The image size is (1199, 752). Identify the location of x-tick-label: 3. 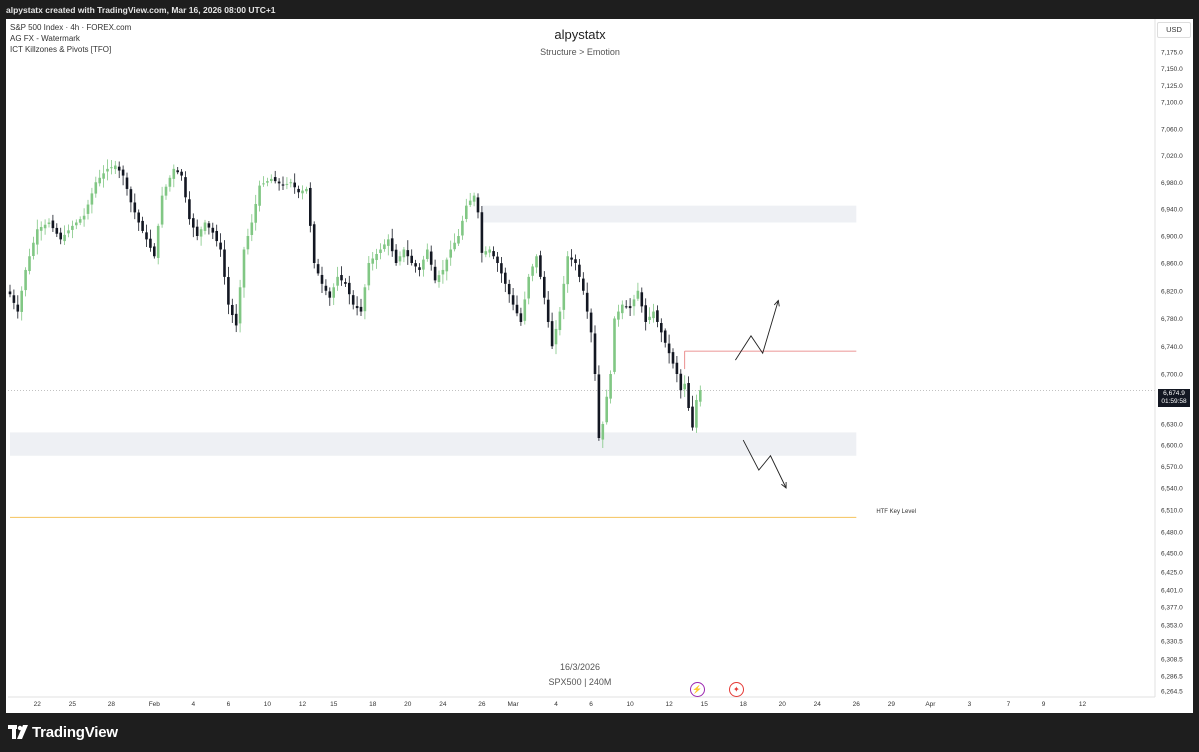
(970, 704).